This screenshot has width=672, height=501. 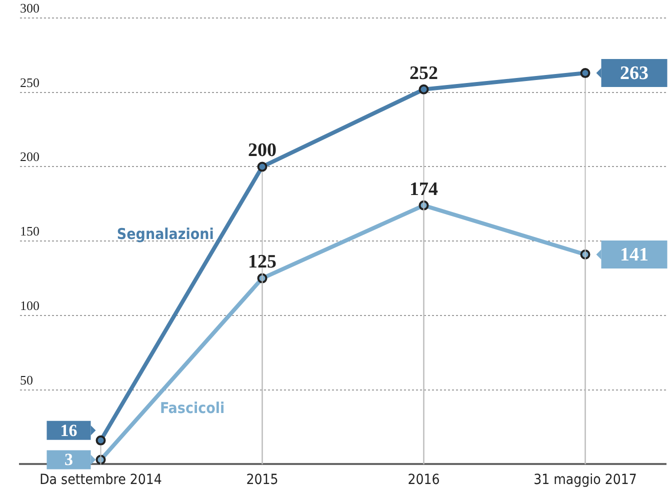 I want to click on x-tick-label: 31 maggio 2017, so click(x=585, y=480).